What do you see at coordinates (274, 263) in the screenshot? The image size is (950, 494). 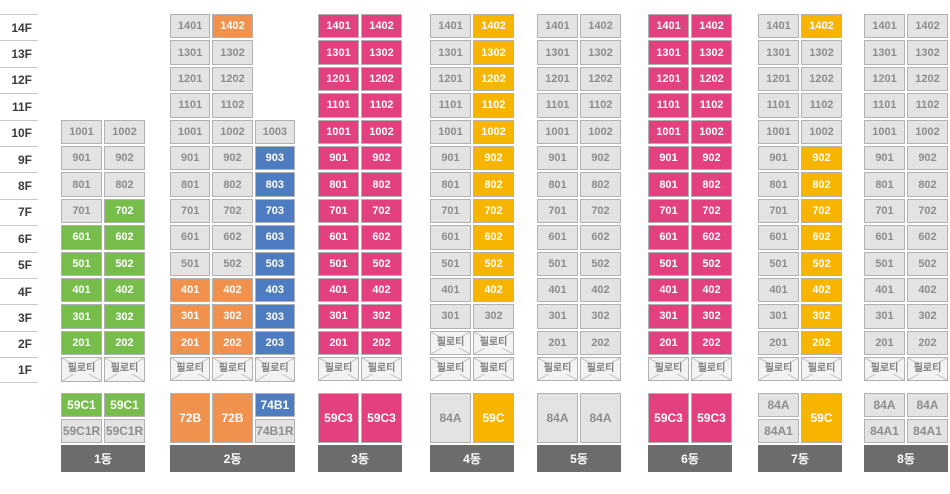 I see `unit-cell-503: 503` at bounding box center [274, 263].